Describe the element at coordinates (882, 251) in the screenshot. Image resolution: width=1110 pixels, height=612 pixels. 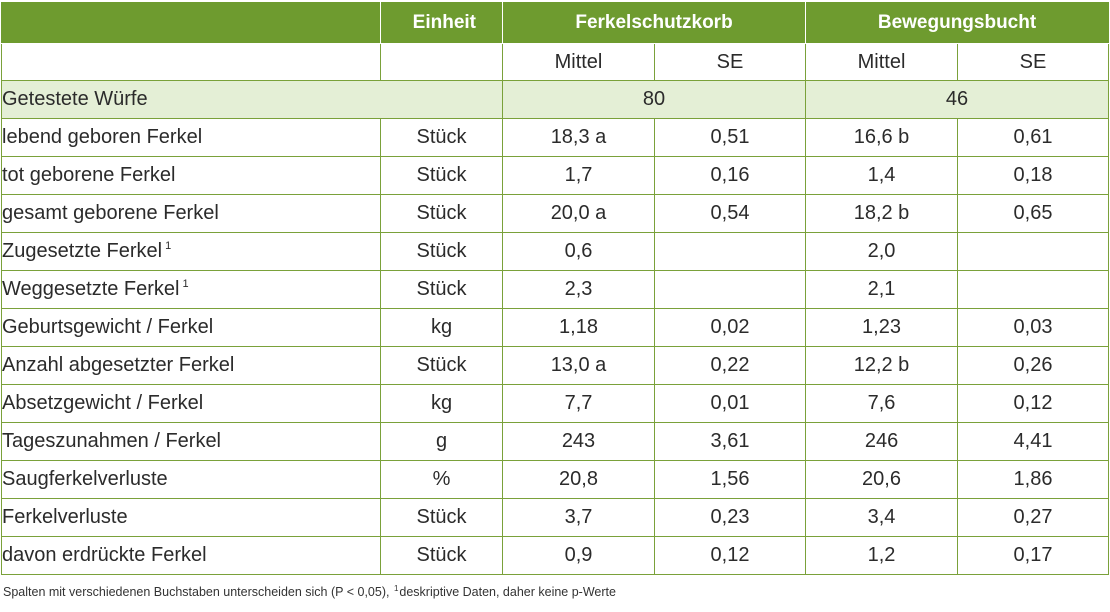
I see `row-mean-bewegungsbucht: 2,0` at that location.